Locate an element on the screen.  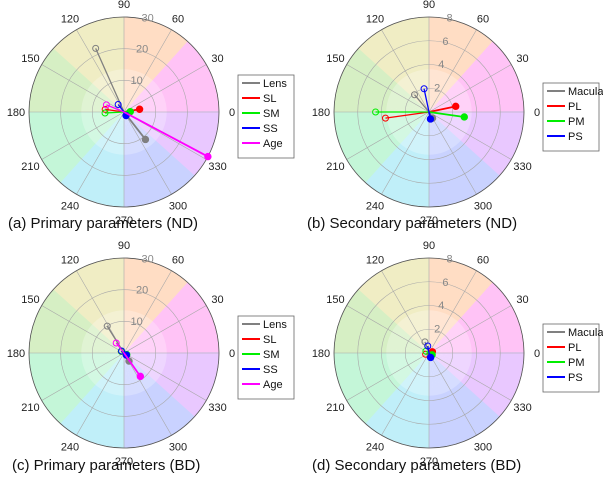
series-pl is located at coordinates (420, 112).